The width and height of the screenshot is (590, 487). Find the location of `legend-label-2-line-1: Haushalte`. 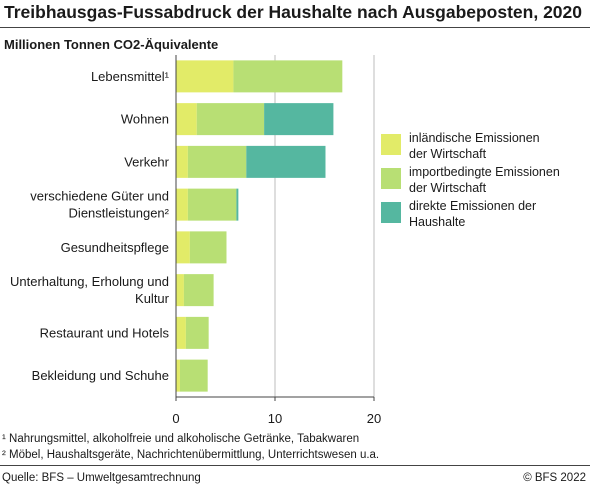

legend-label-2-line-1: Haushalte is located at coordinates (437, 222).